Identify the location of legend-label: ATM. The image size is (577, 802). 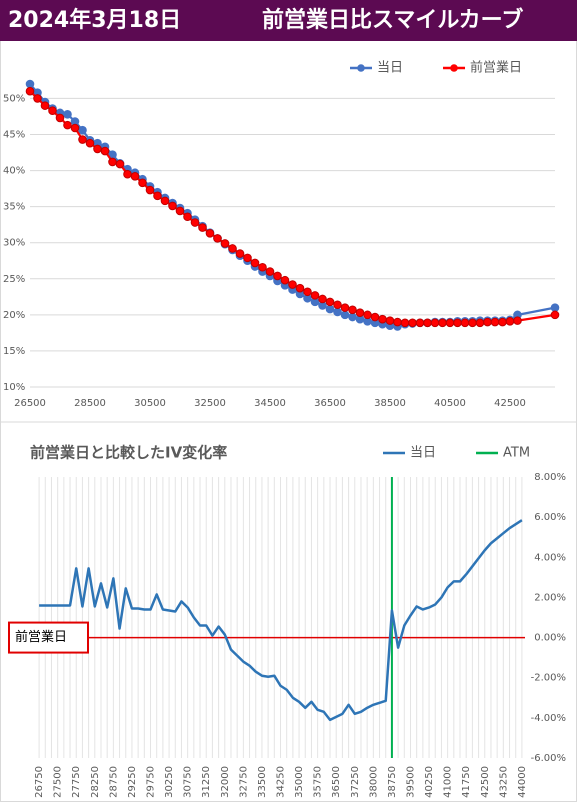
(516, 453).